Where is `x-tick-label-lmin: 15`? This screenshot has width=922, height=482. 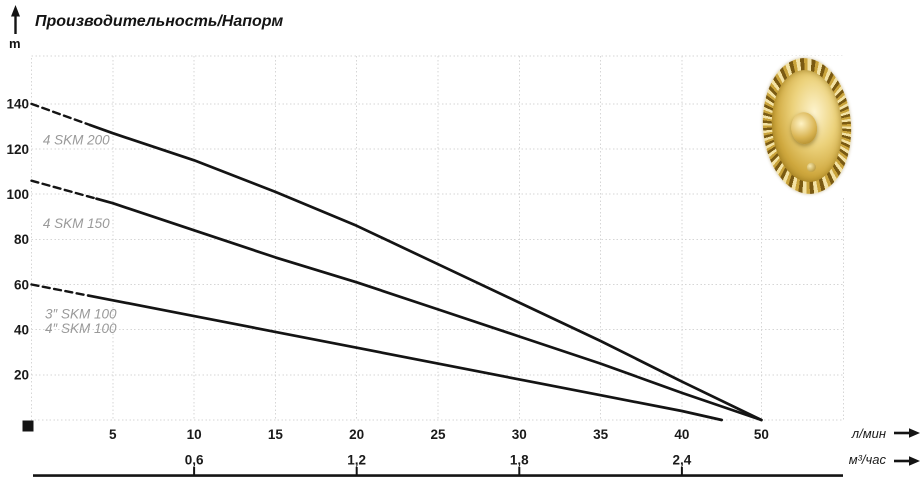
x-tick-label-lmin: 15 is located at coordinates (276, 434).